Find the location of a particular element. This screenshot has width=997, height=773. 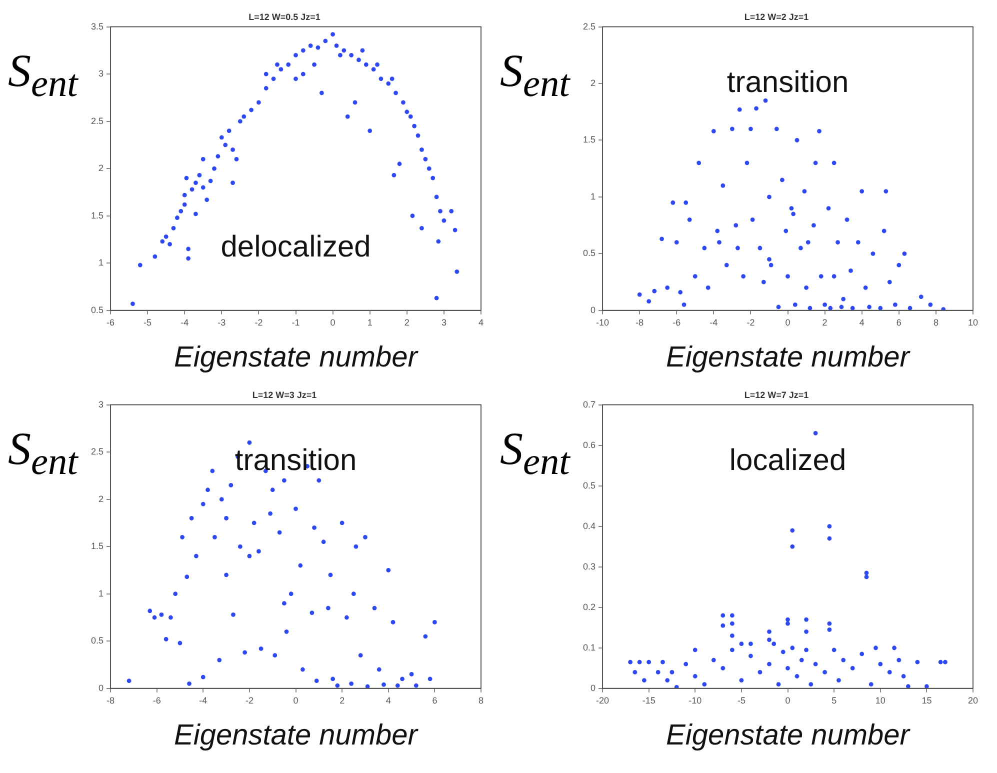

y-tick-label: 0.4 is located at coordinates (589, 525).